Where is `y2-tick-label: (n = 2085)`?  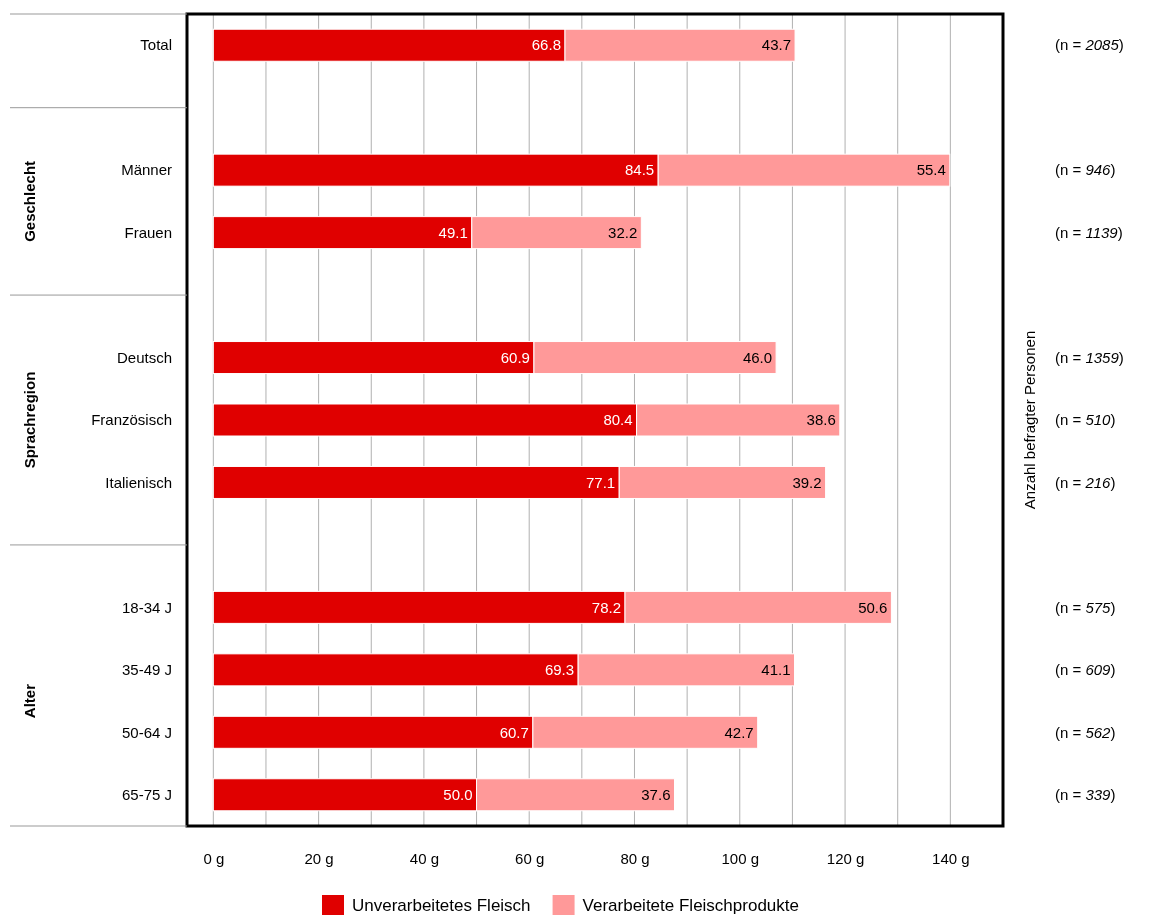 y2-tick-label: (n = 2085) is located at coordinates (1089, 45).